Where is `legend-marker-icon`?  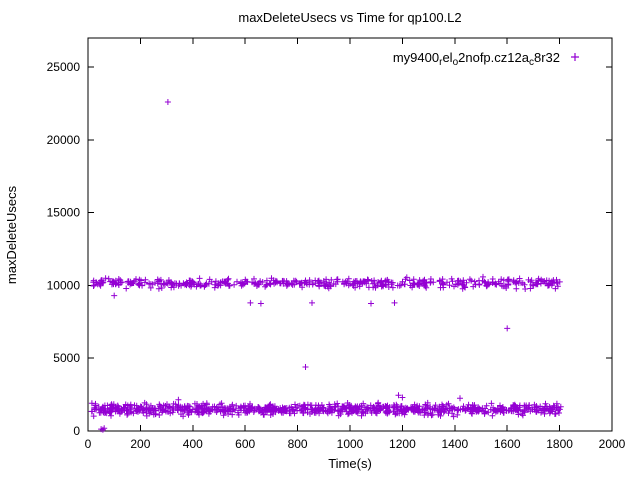
legend-marker-icon is located at coordinates (575, 57).